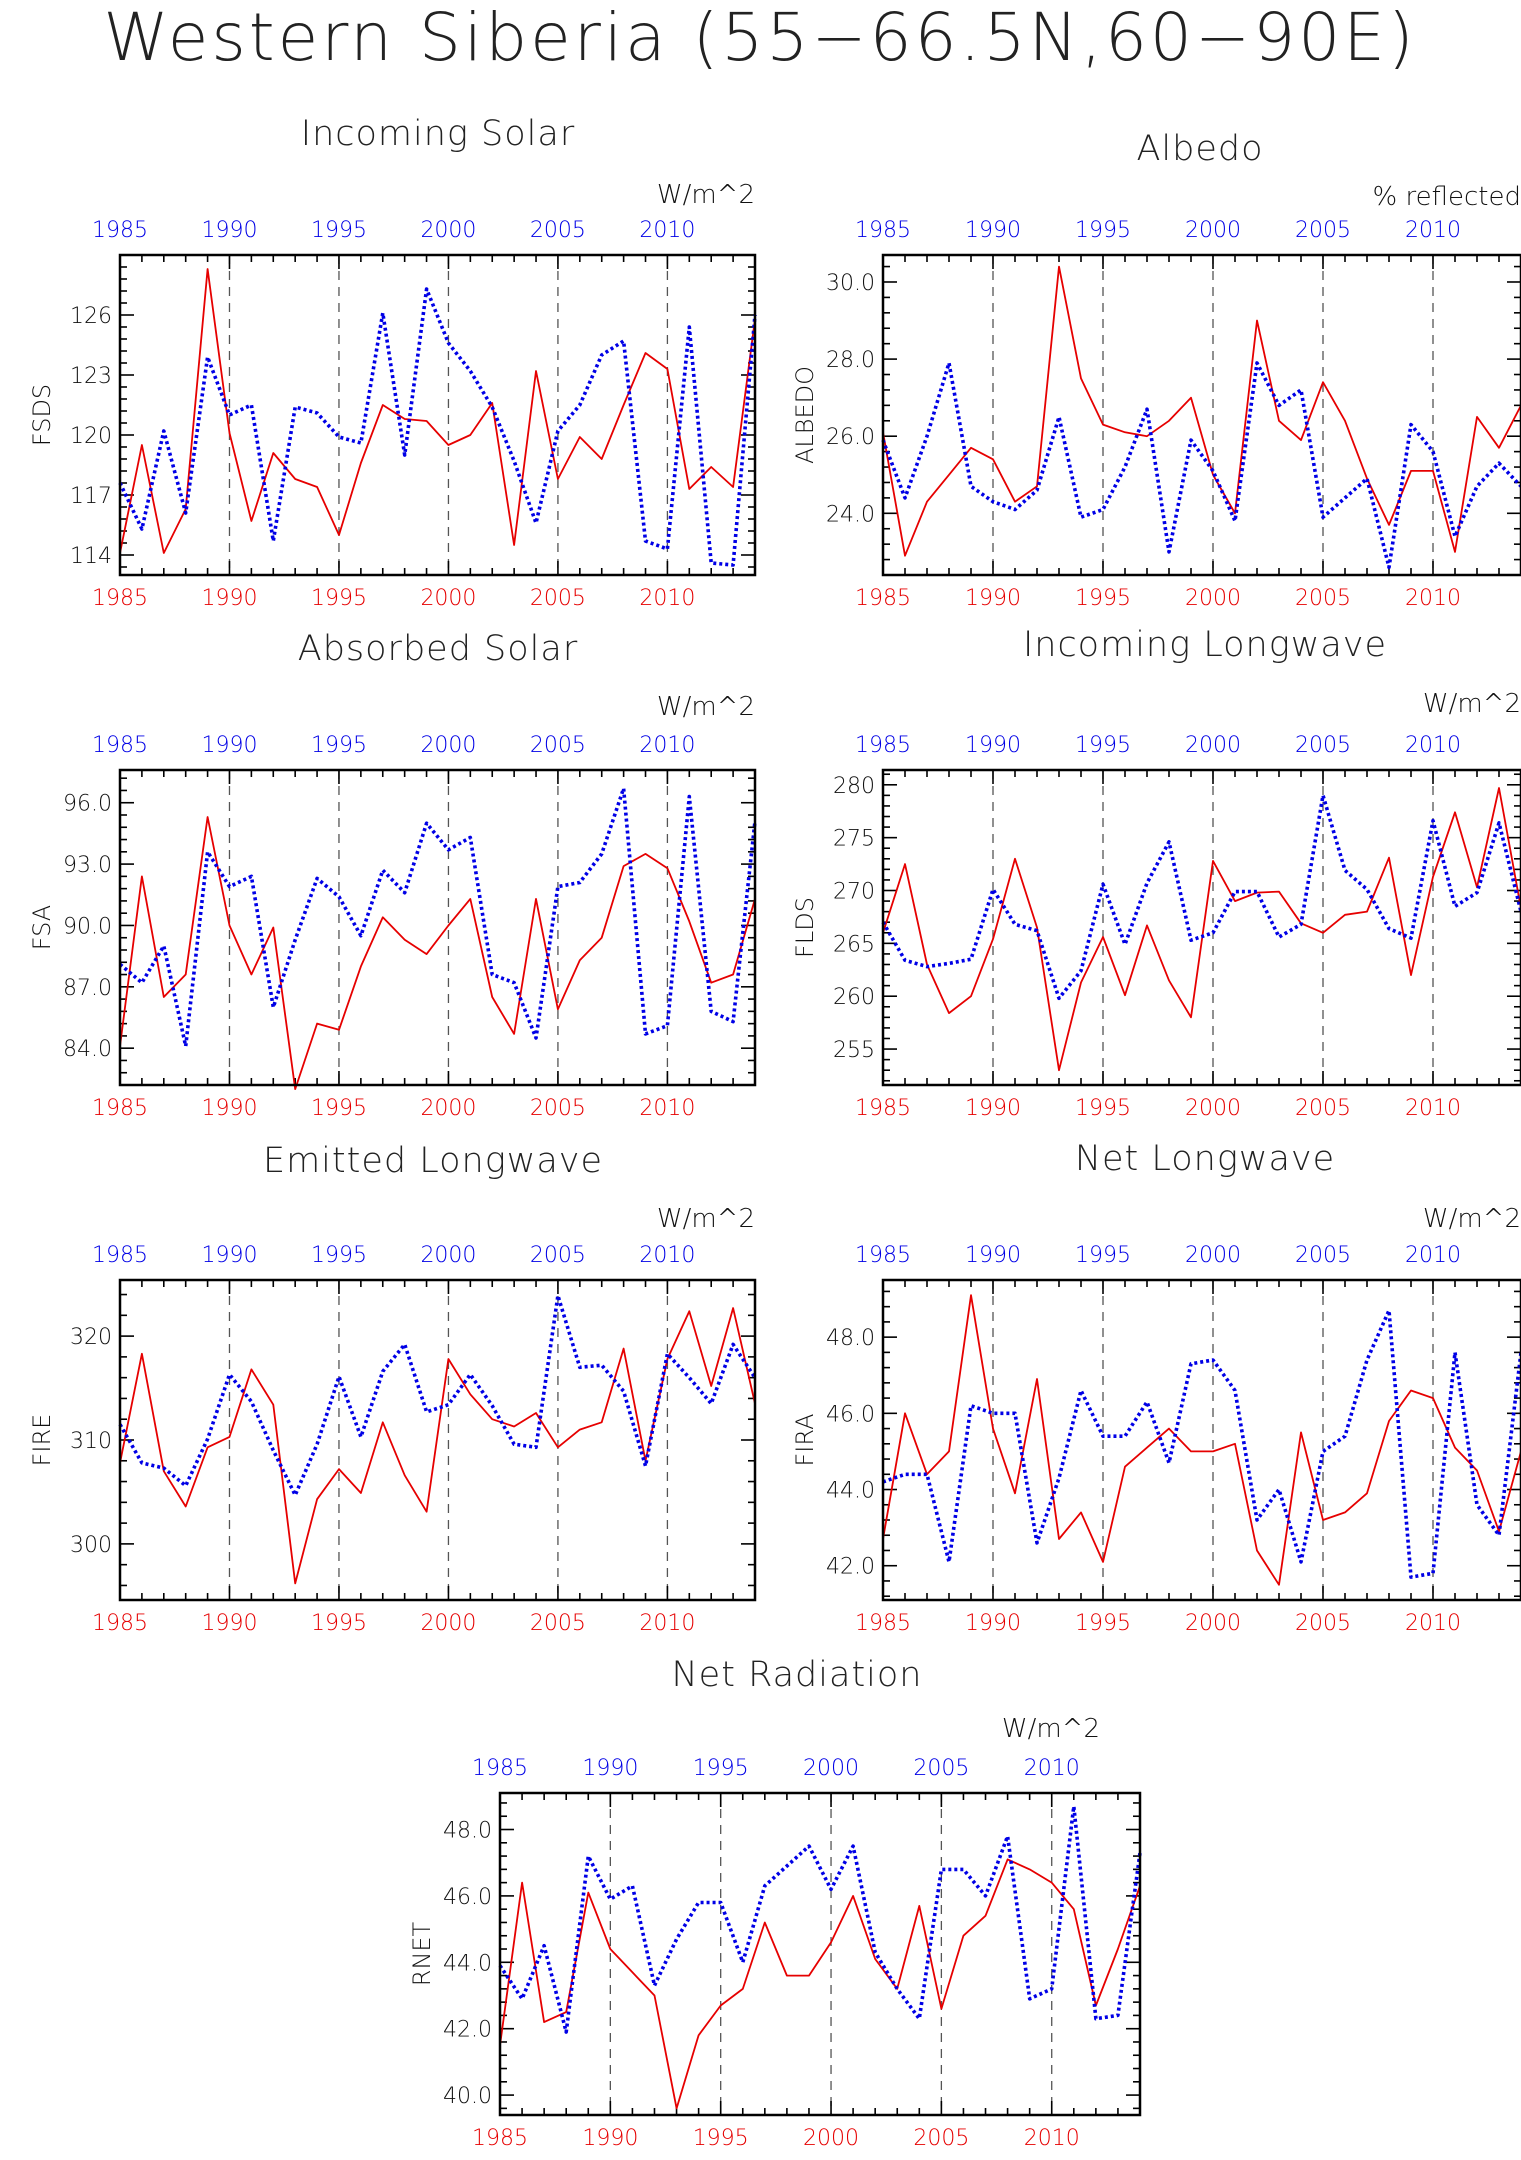 This screenshot has width=1521, height=2160. I want to click on y-tick-label: 114, so click(91, 556).